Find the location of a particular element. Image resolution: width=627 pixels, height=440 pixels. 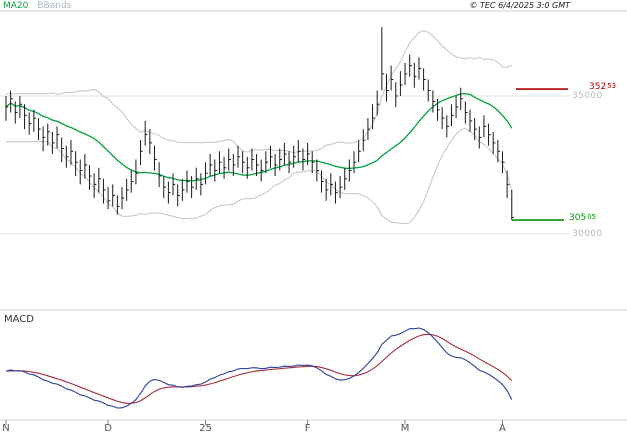

macd-panel-label: MACD is located at coordinates (19, 319).